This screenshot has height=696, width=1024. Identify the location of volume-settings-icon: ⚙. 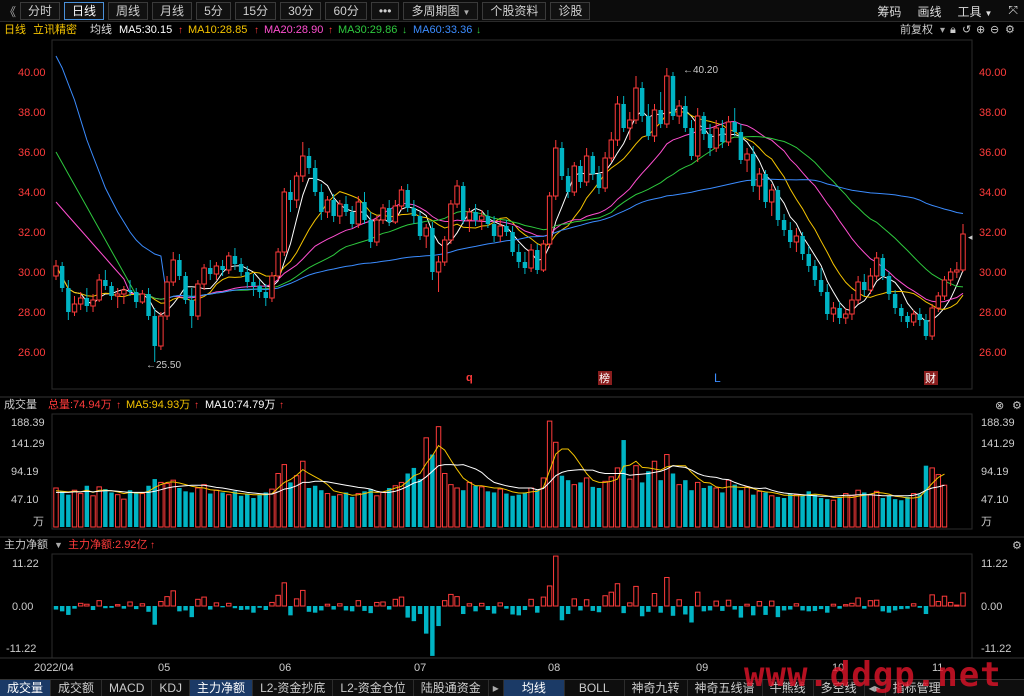
(1017, 406).